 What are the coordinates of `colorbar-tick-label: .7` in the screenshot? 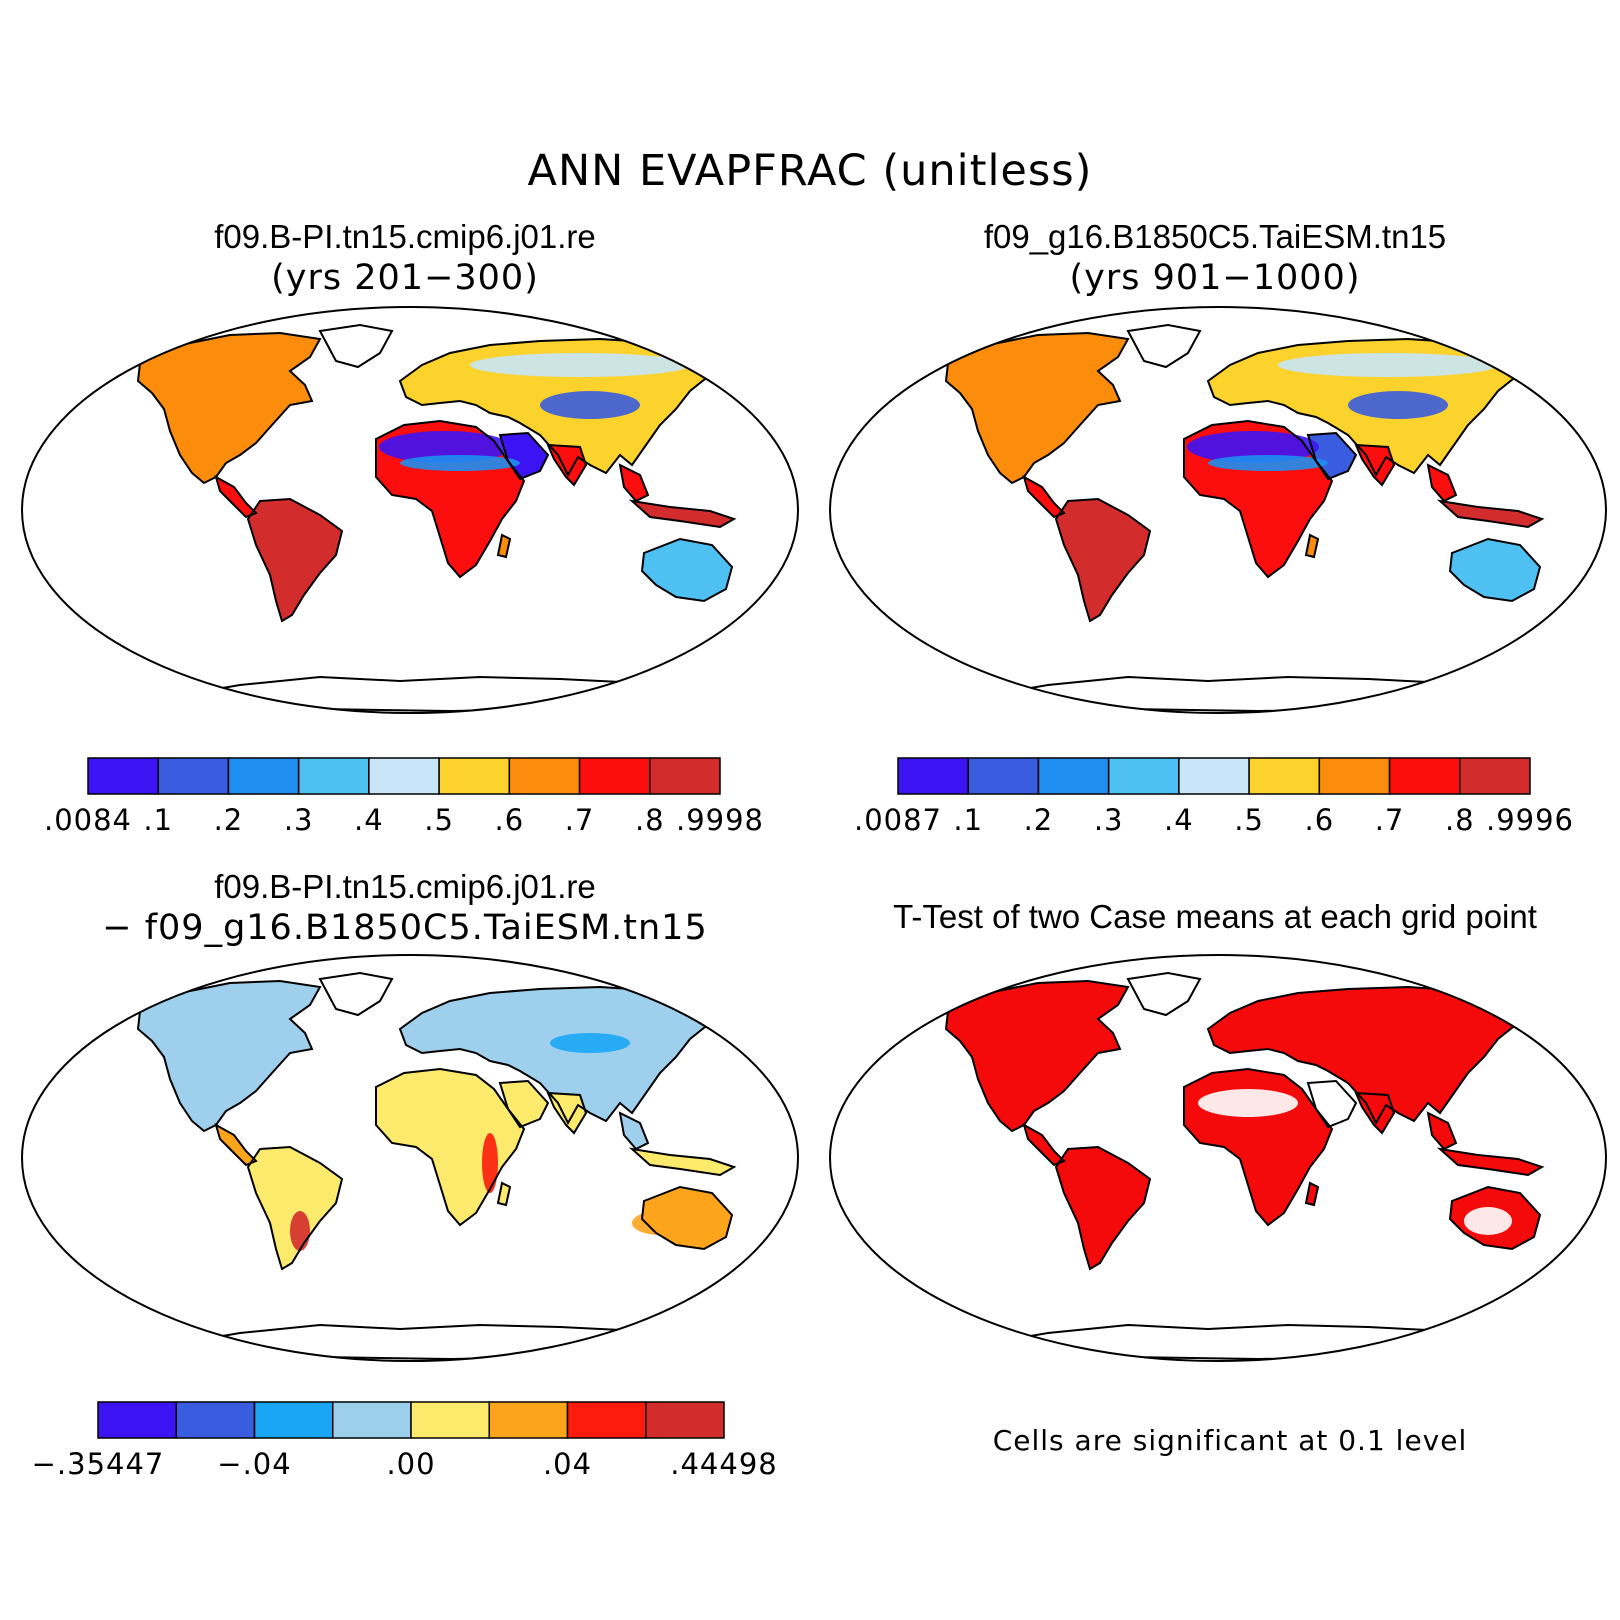 It's located at (1390, 820).